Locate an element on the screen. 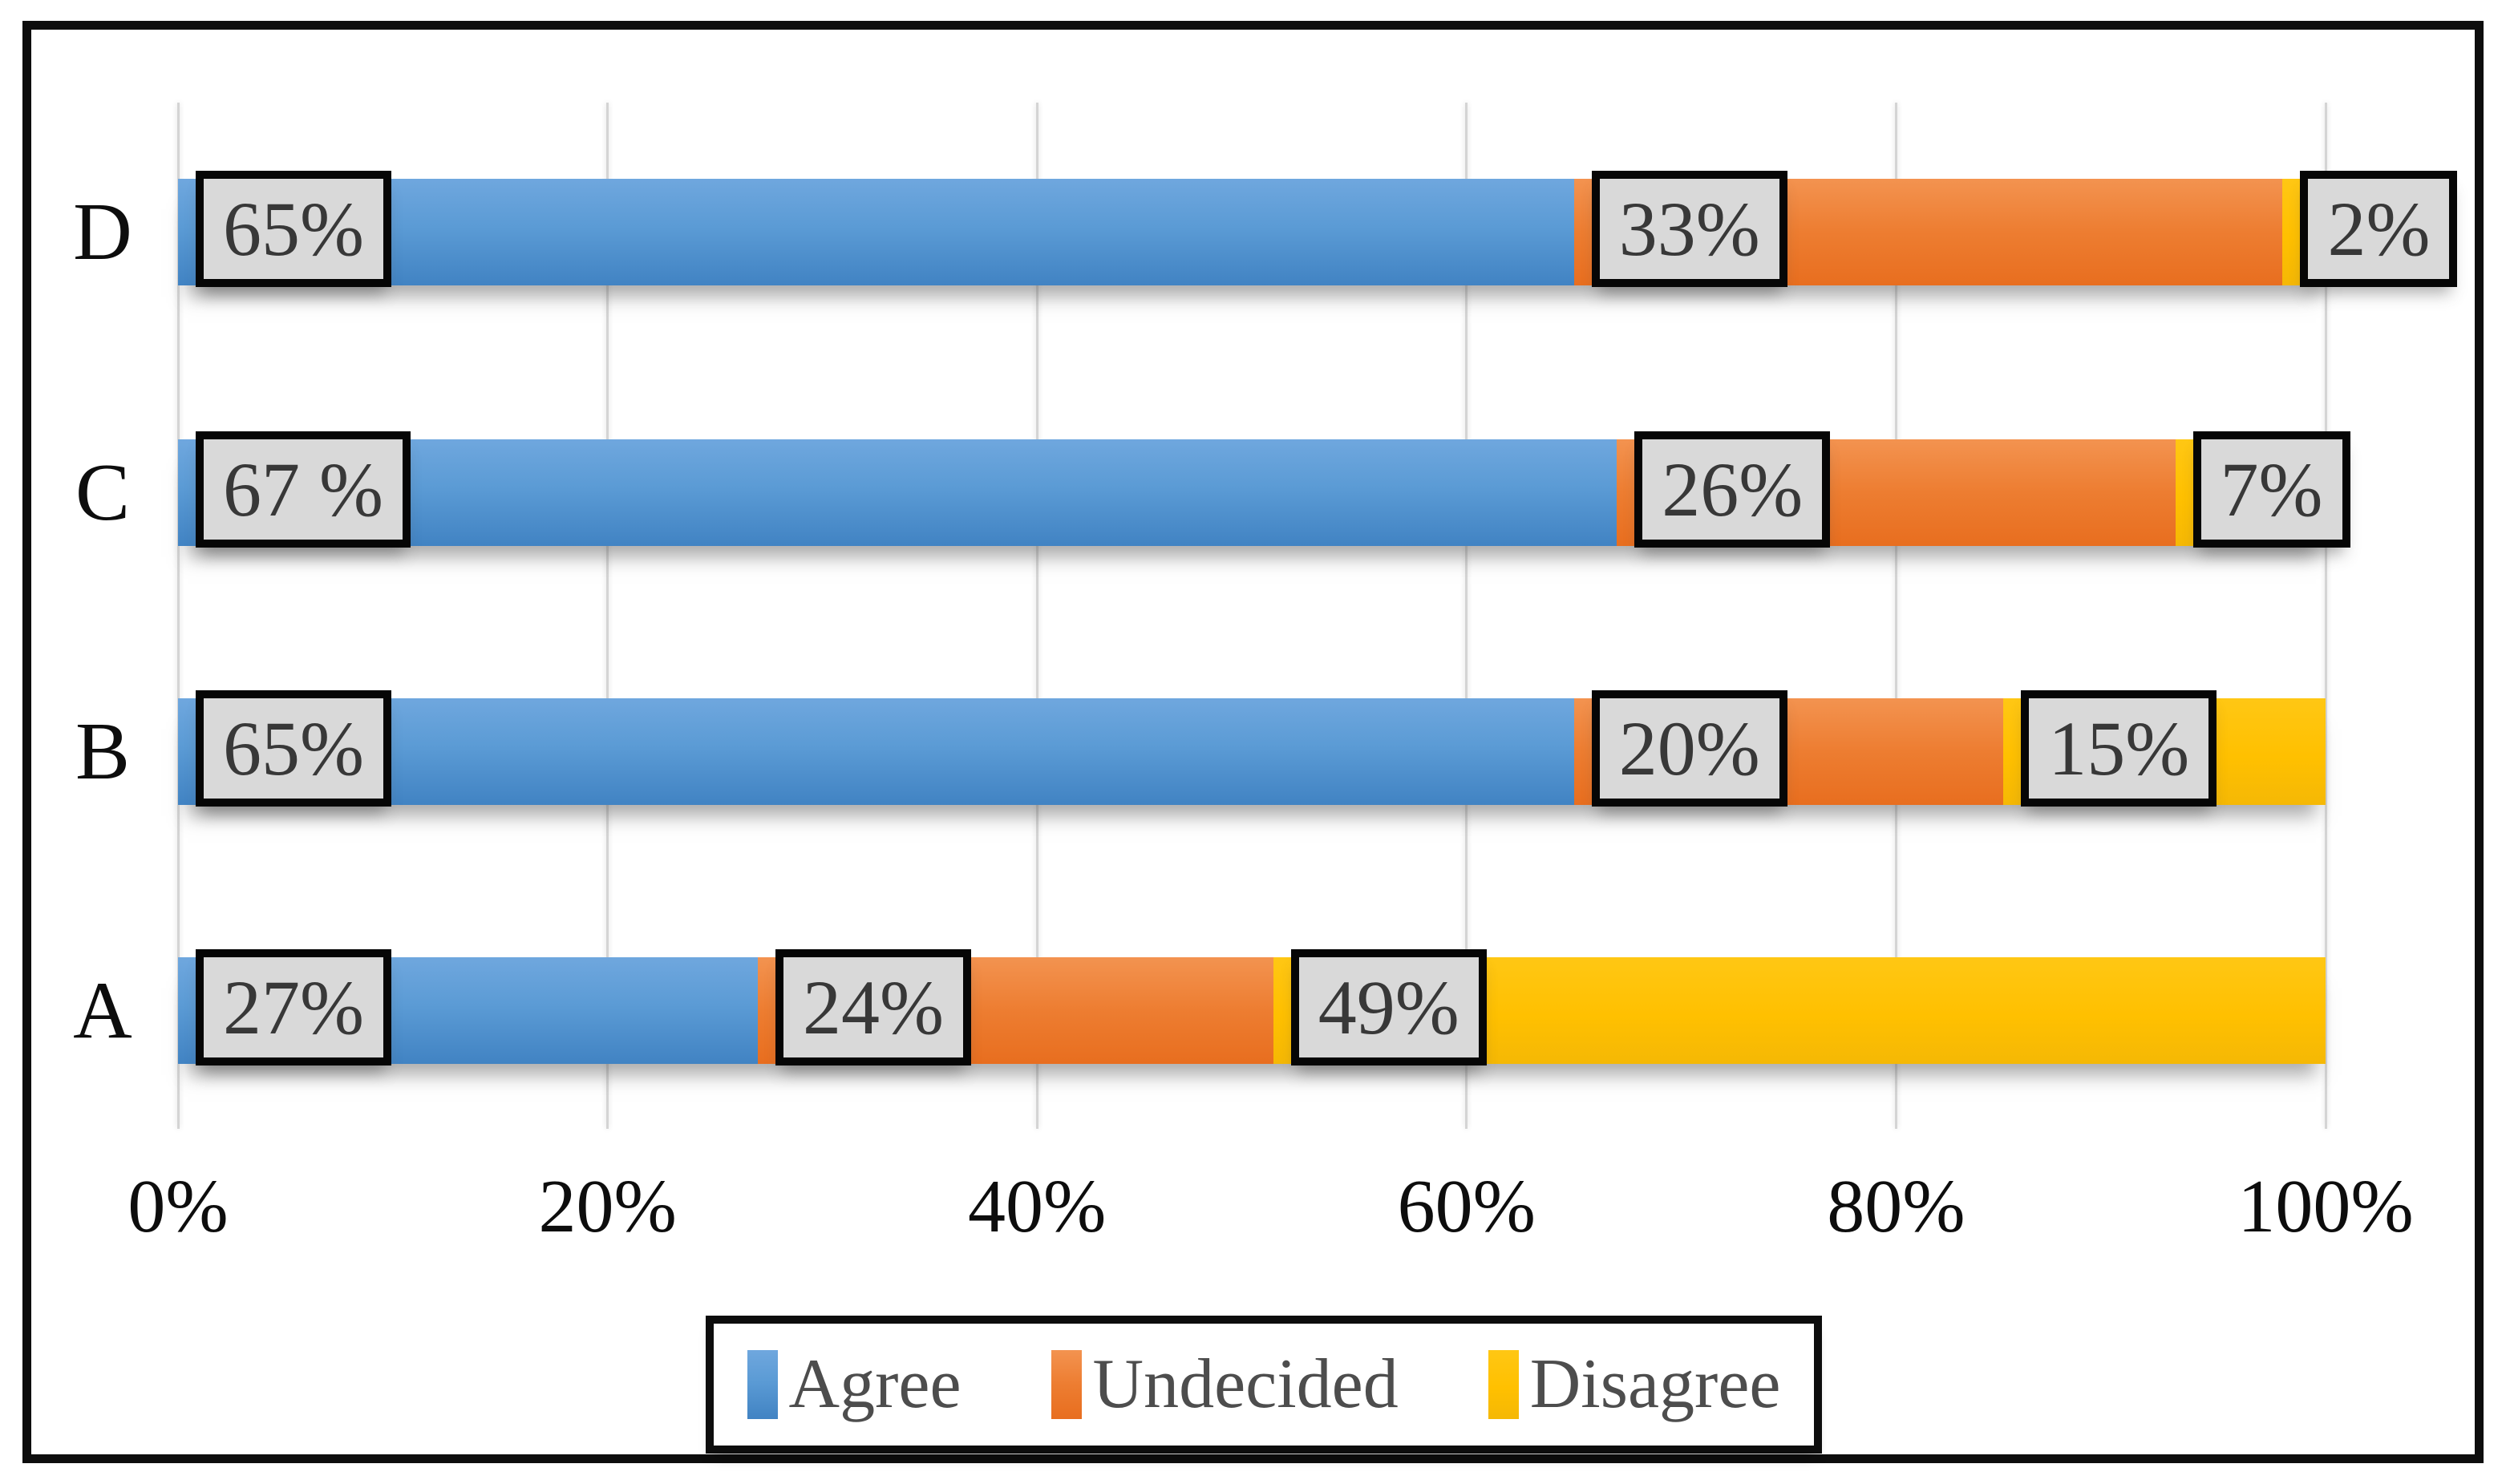 The height and width of the screenshot is (1484, 2506). category-label-C: C is located at coordinates (103, 492).